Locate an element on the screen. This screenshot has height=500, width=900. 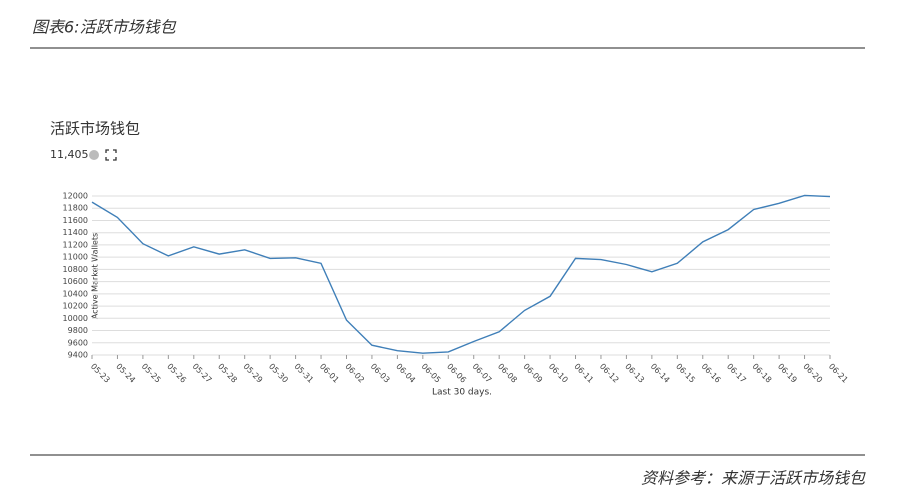
headline-value: 11,405 is located at coordinates (69, 154).